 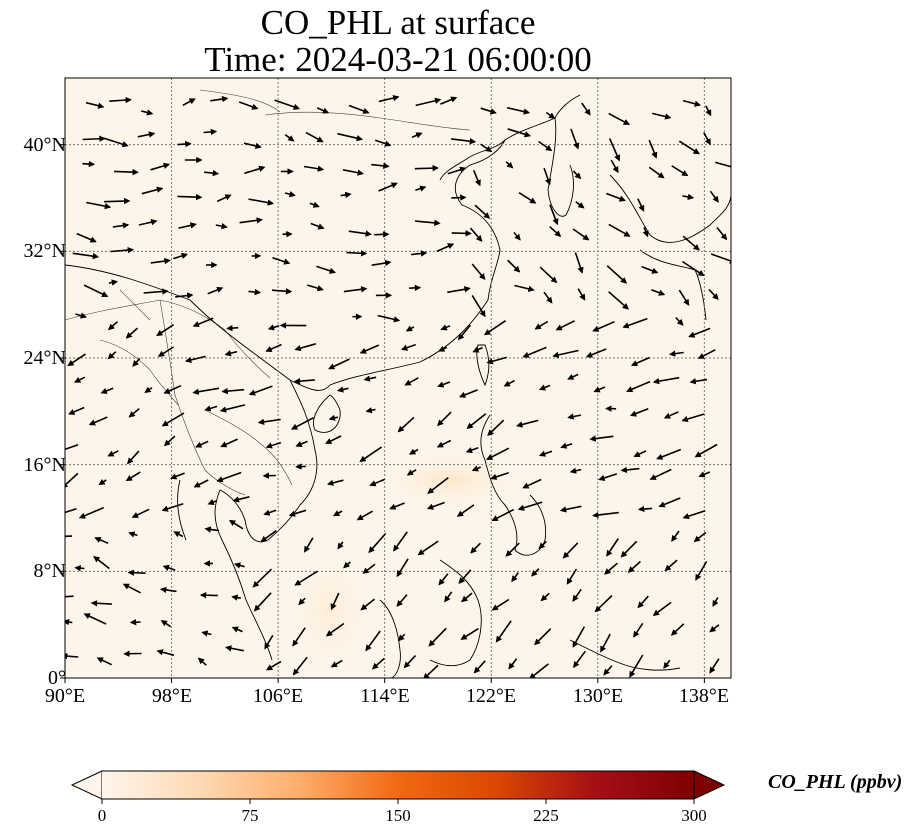 What do you see at coordinates (65, 696) in the screenshot?
I see `x-tick-90e: 90°E` at bounding box center [65, 696].